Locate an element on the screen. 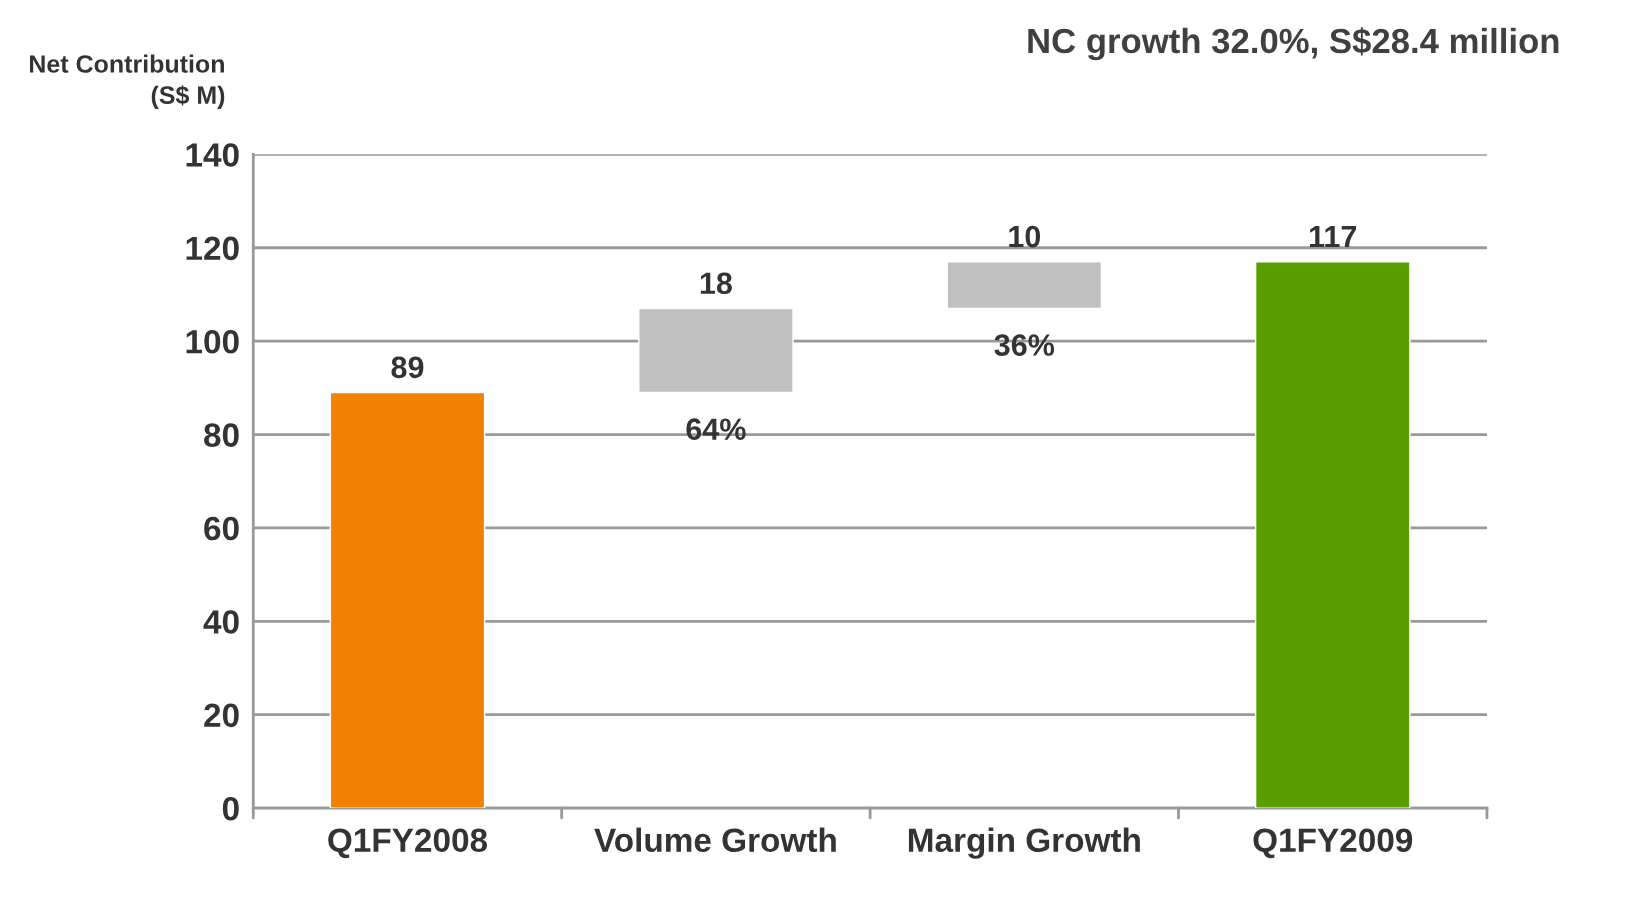 The height and width of the screenshot is (908, 1634). annotation: 36% is located at coordinates (1024, 345).